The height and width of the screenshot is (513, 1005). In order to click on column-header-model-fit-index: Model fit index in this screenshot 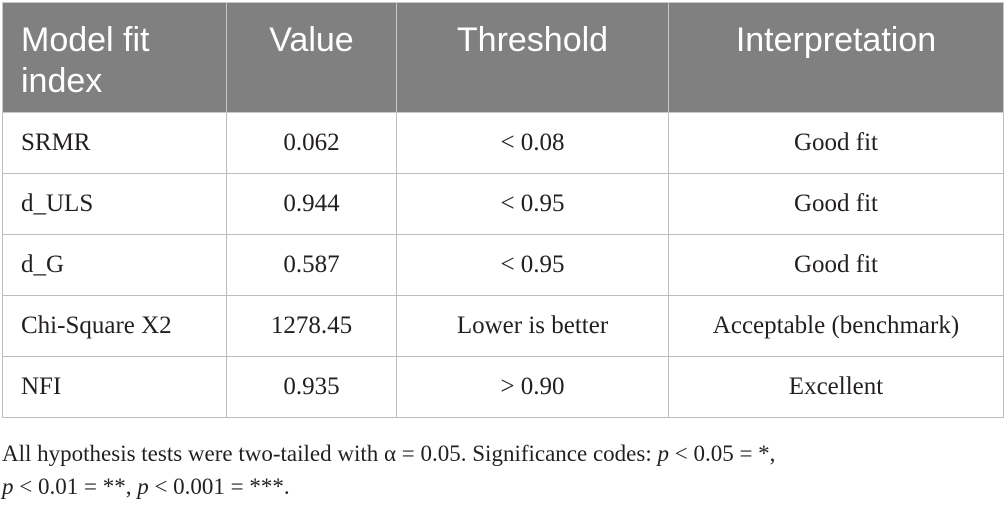, I will do `click(114, 57)`.